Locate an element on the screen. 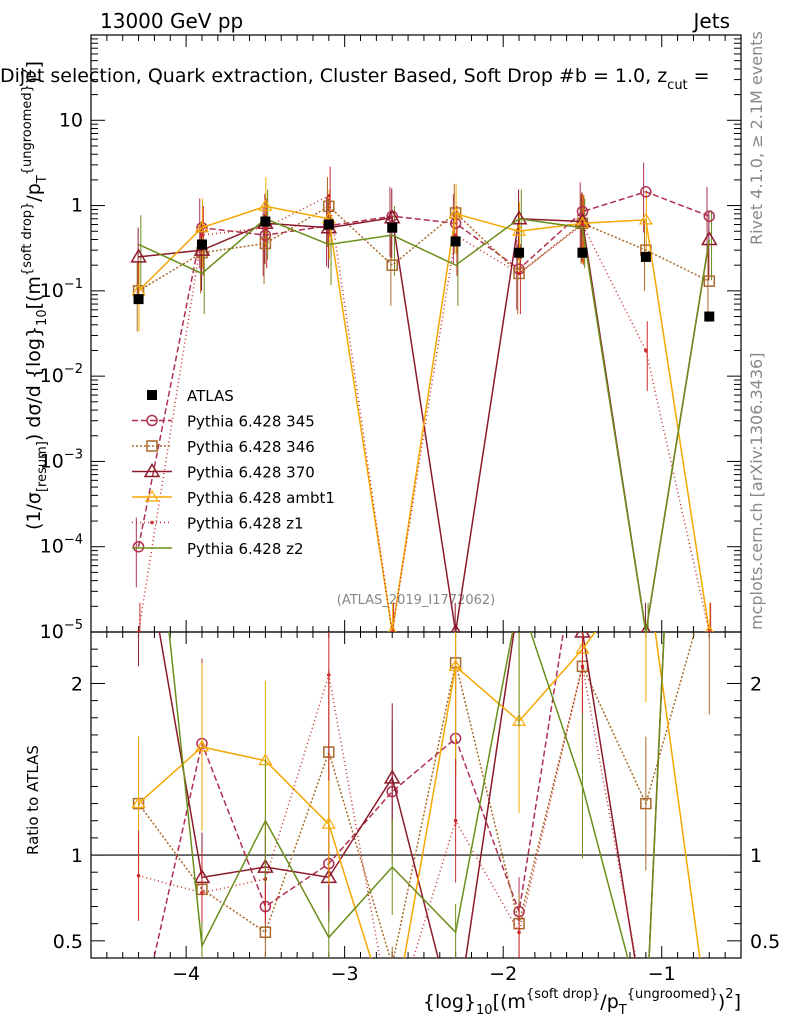 Image resolution: width=786 pixels, height=1024 pixels. legend-label: Pythia 6.428 z2 is located at coordinates (245, 549).